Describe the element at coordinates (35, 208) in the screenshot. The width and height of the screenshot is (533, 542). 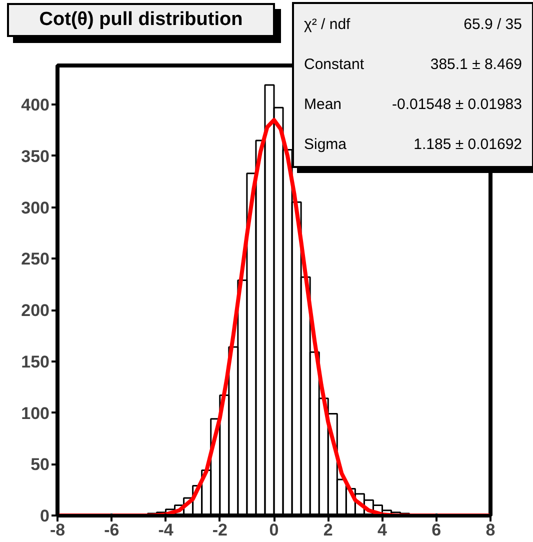
I see `y-tick-label: 300` at that location.